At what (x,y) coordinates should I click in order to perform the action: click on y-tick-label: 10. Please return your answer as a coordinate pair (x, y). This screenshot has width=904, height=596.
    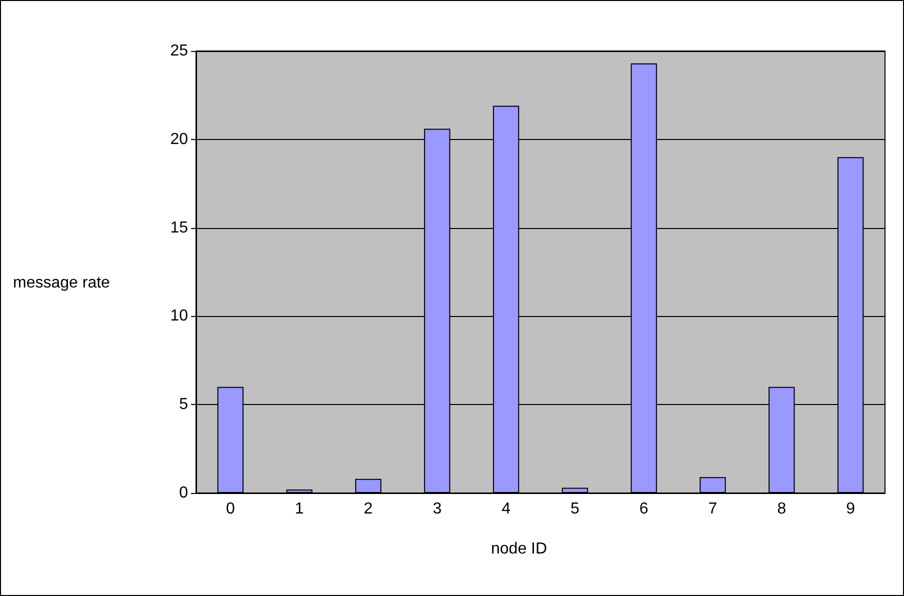
    Looking at the image, I should click on (179, 316).